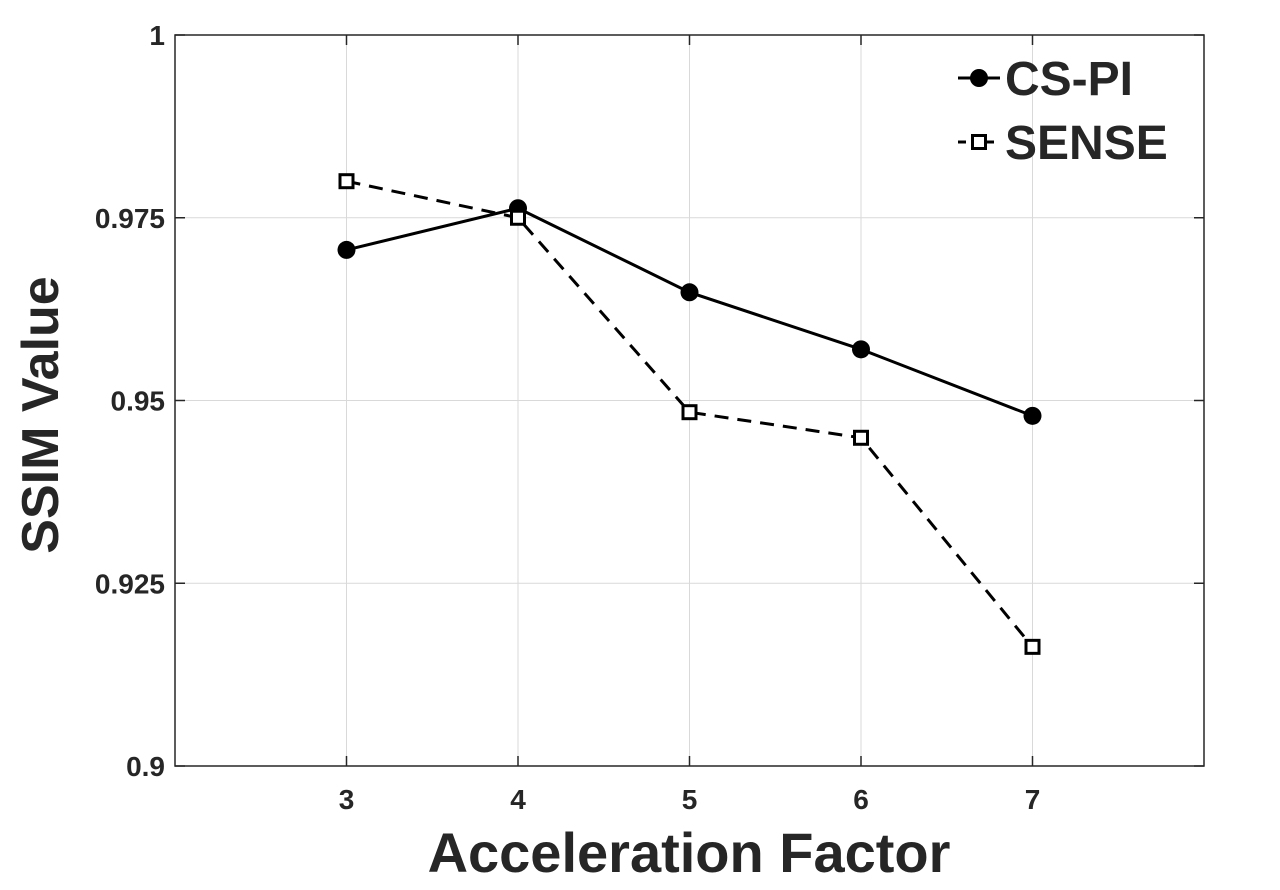 The height and width of the screenshot is (890, 1280). Describe the element at coordinates (979, 142) in the screenshot. I see `legend-marker-sense` at that location.